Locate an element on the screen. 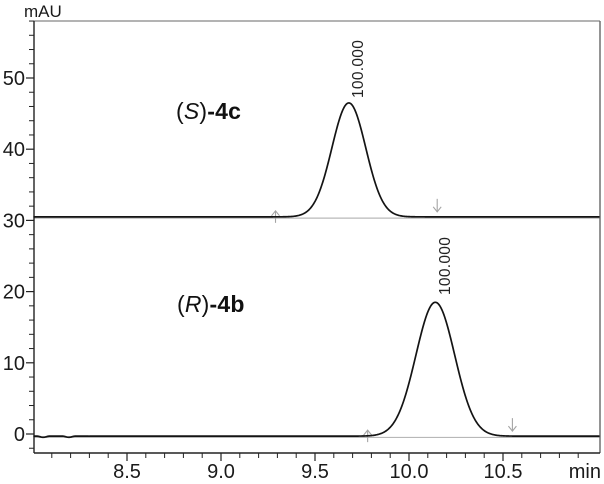 This screenshot has width=604, height=484. svg-text: 9.0 is located at coordinates (221, 472).